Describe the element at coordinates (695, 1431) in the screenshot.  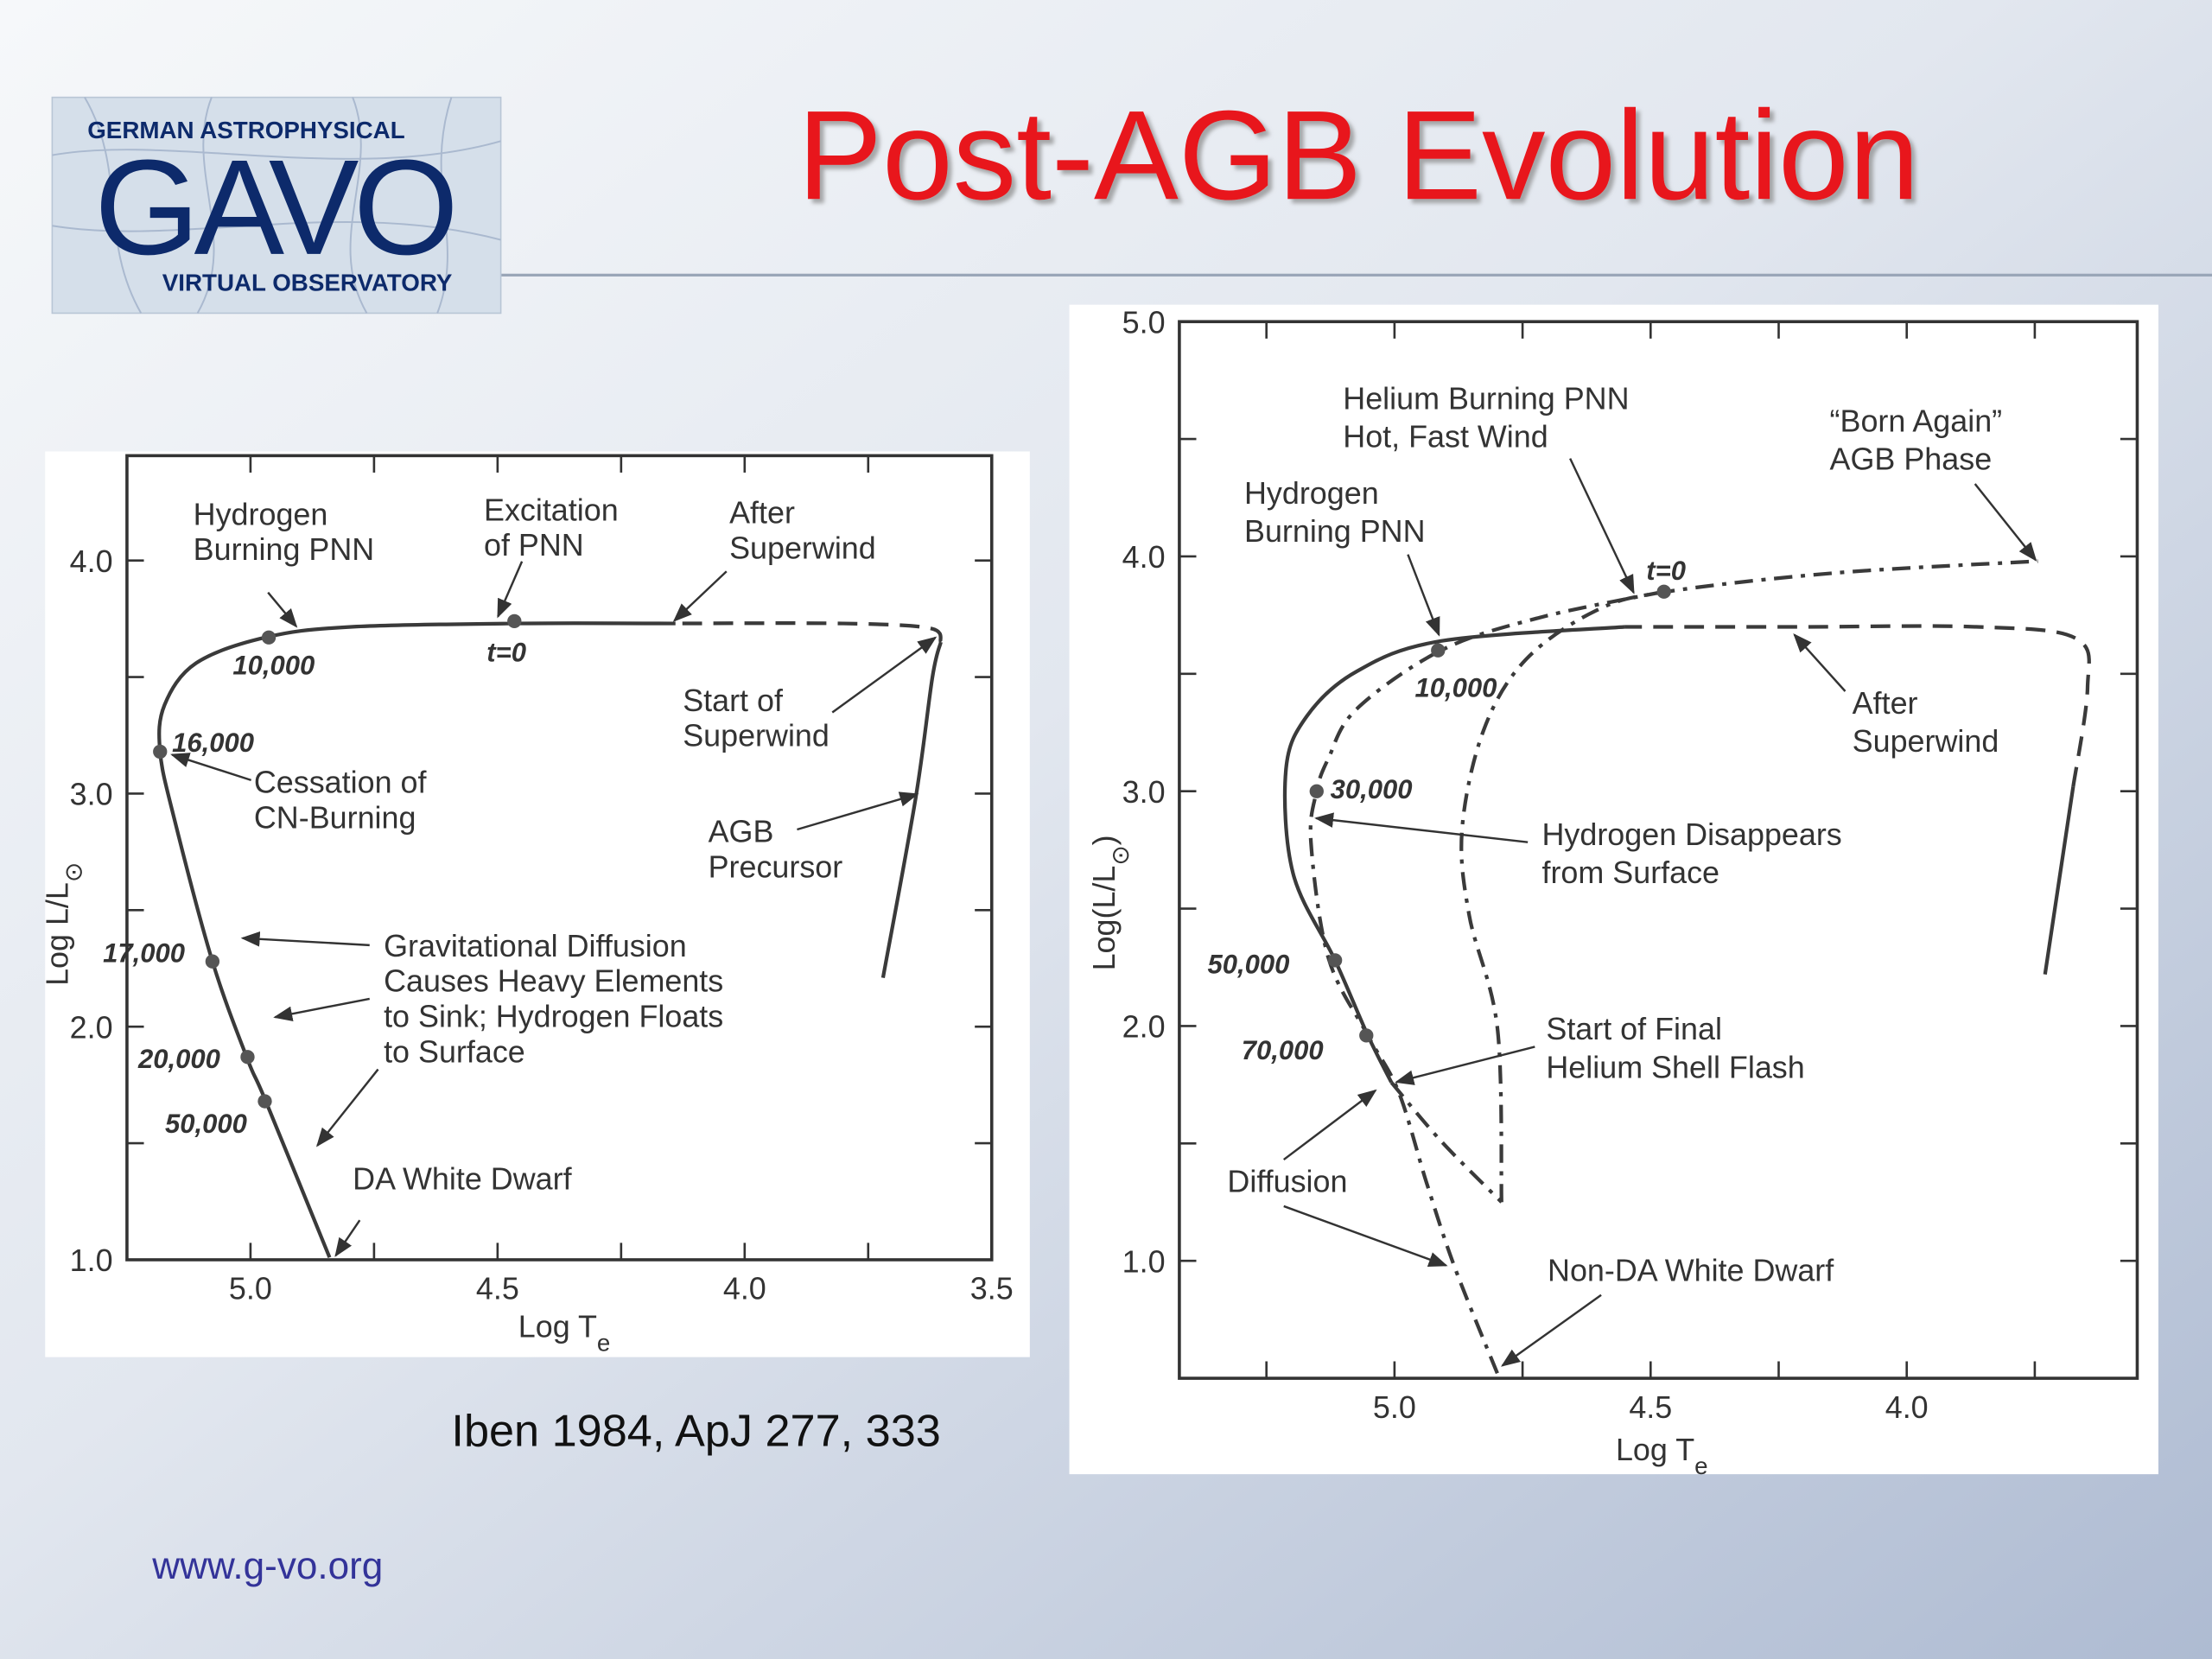
I see `citation: Iben 1984, ApJ 277, 333` at that location.